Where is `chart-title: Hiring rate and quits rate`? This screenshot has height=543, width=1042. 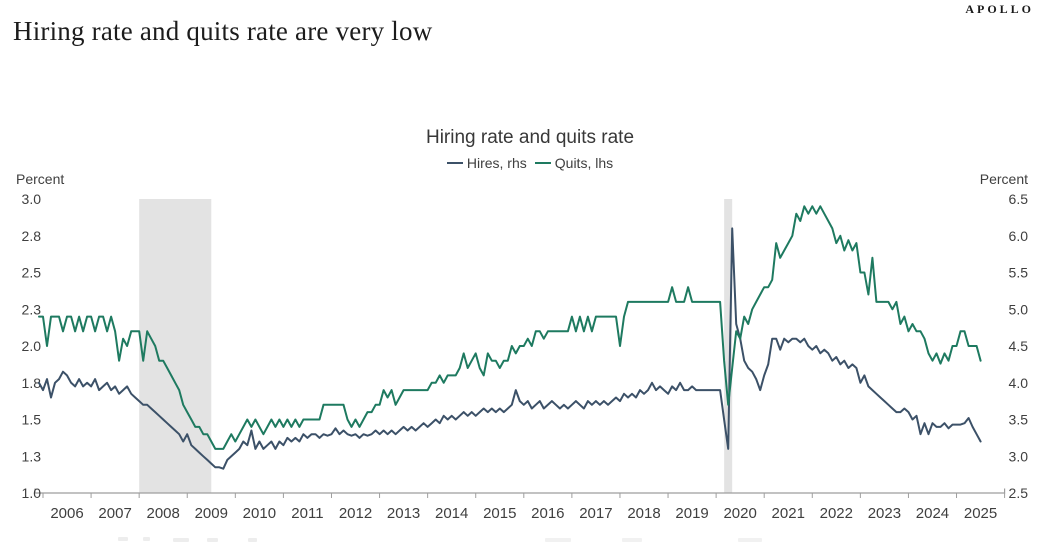
chart-title: Hiring rate and quits rate is located at coordinates (530, 137).